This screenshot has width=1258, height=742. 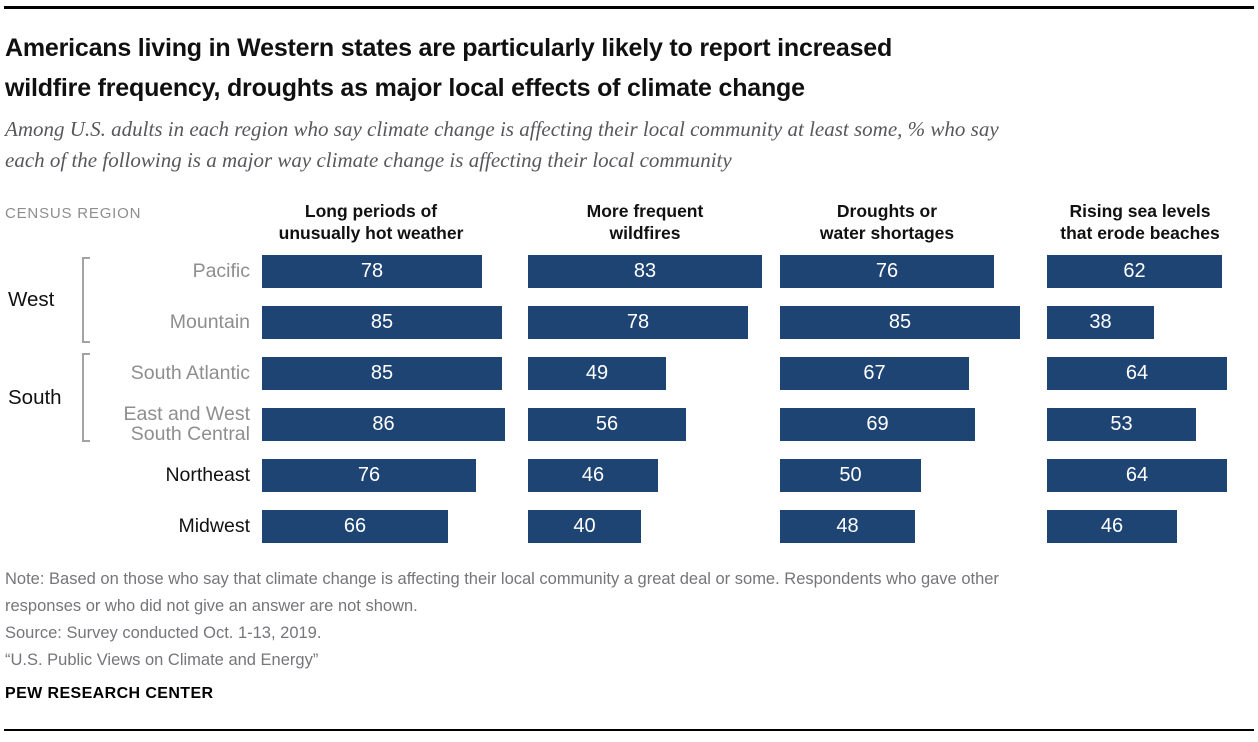 What do you see at coordinates (186, 414) in the screenshot?
I see `row-label-line: East and West` at bounding box center [186, 414].